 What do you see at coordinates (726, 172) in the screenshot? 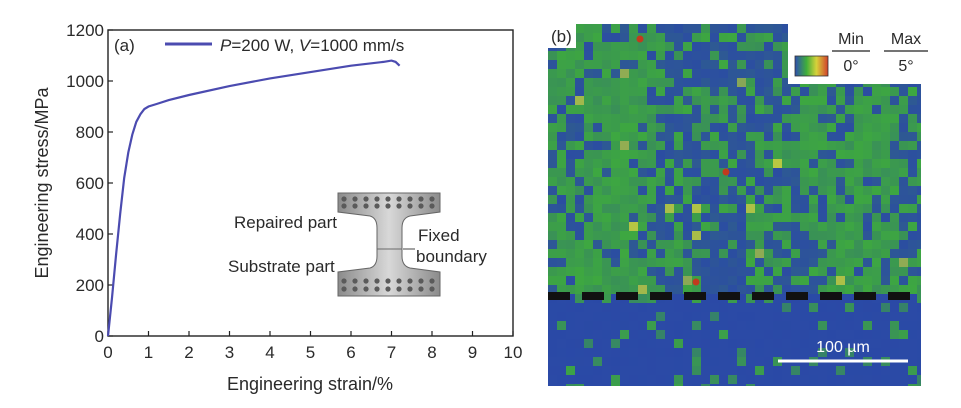
I see `map-hotspot` at bounding box center [726, 172].